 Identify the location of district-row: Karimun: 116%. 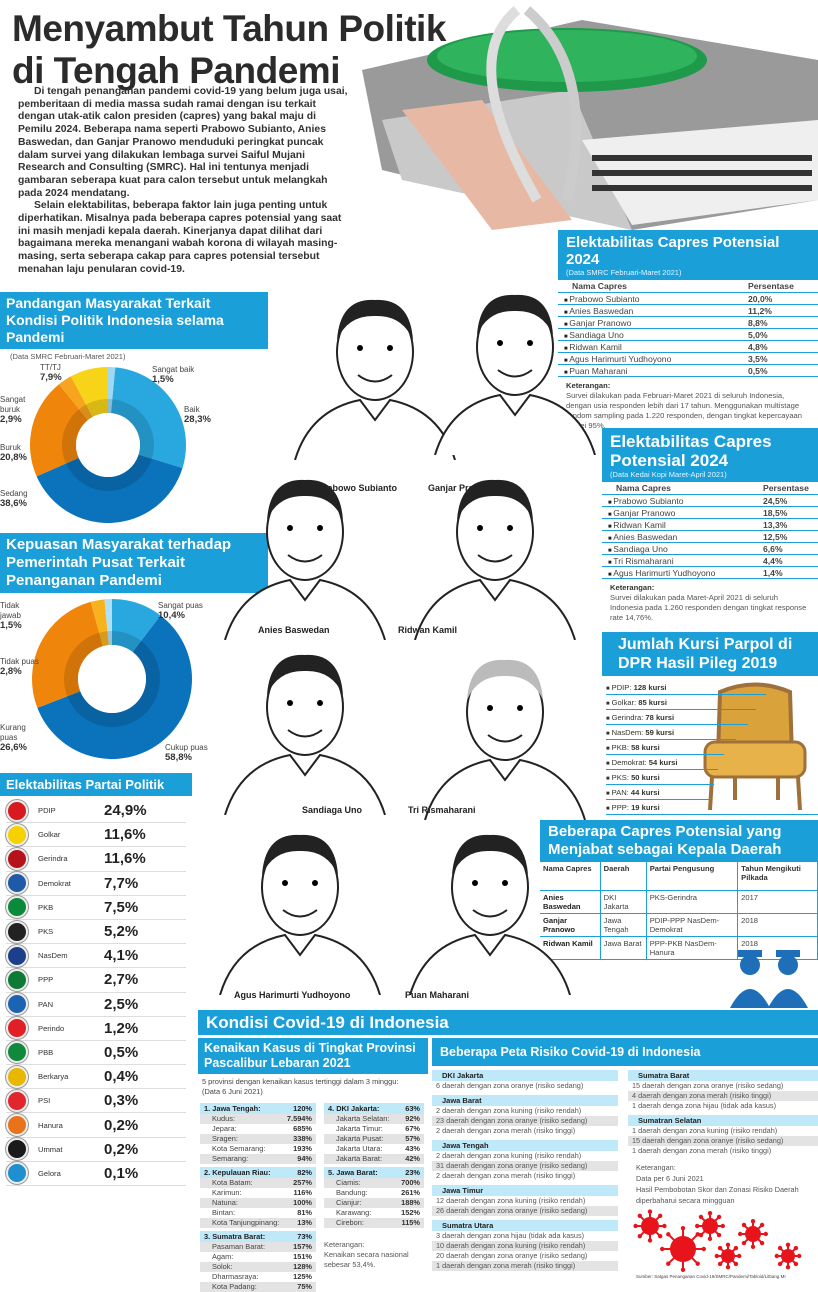
(262, 1192).